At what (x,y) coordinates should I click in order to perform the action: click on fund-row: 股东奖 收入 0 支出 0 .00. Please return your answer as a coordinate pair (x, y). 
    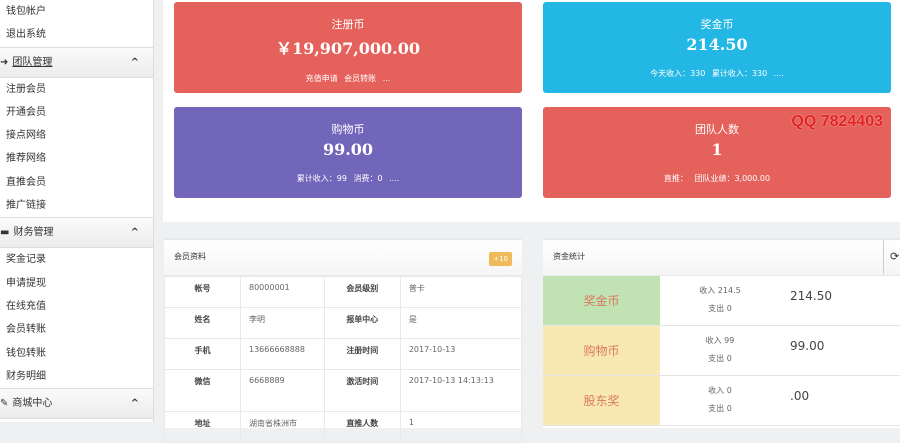
    Looking at the image, I should click on (721, 401).